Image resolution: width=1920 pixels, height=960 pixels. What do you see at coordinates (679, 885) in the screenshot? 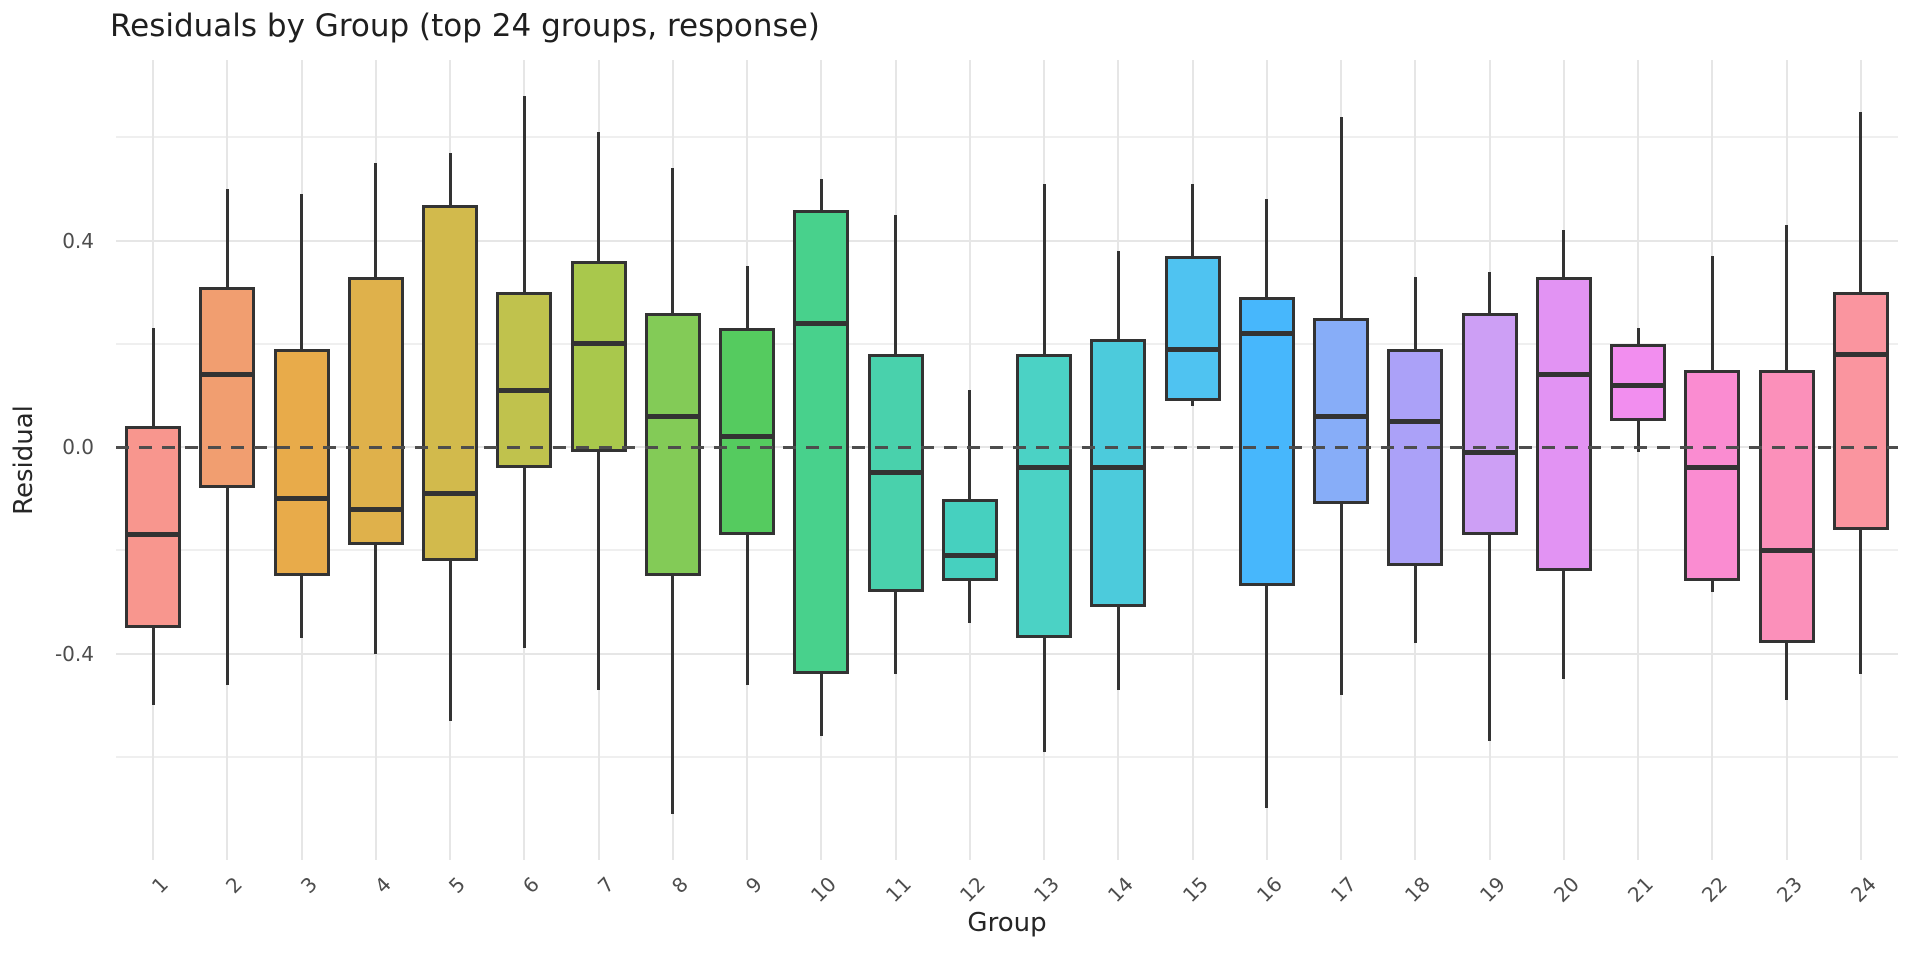
I see `x-tick-label: 8` at bounding box center [679, 885].